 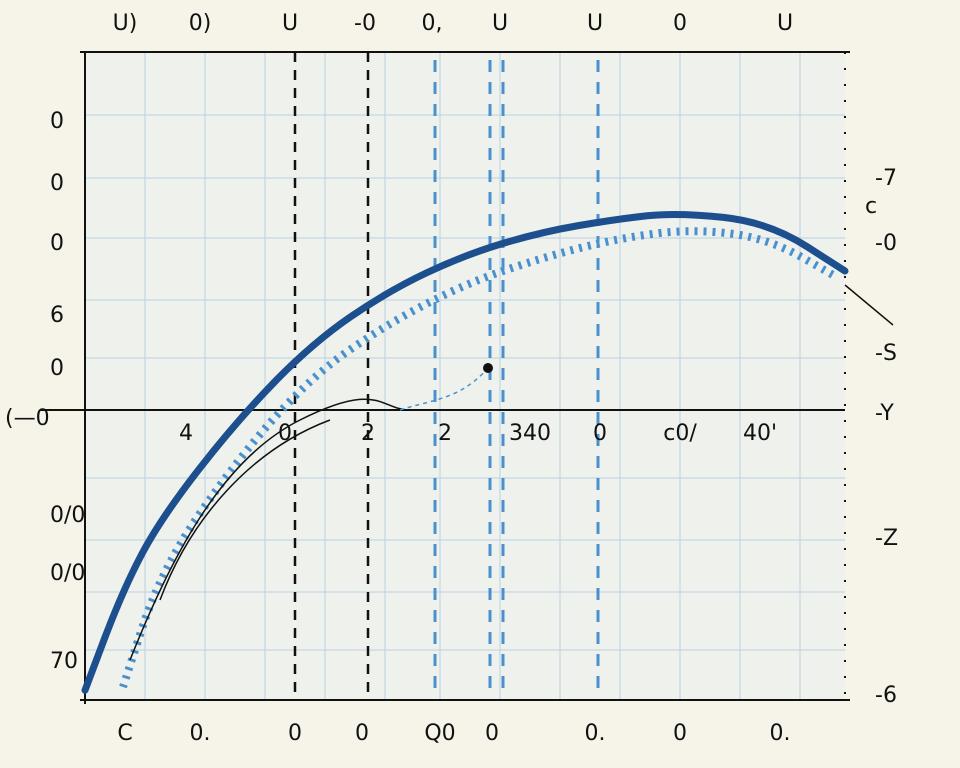 I want to click on top-tick-label: U), so click(x=125, y=23).